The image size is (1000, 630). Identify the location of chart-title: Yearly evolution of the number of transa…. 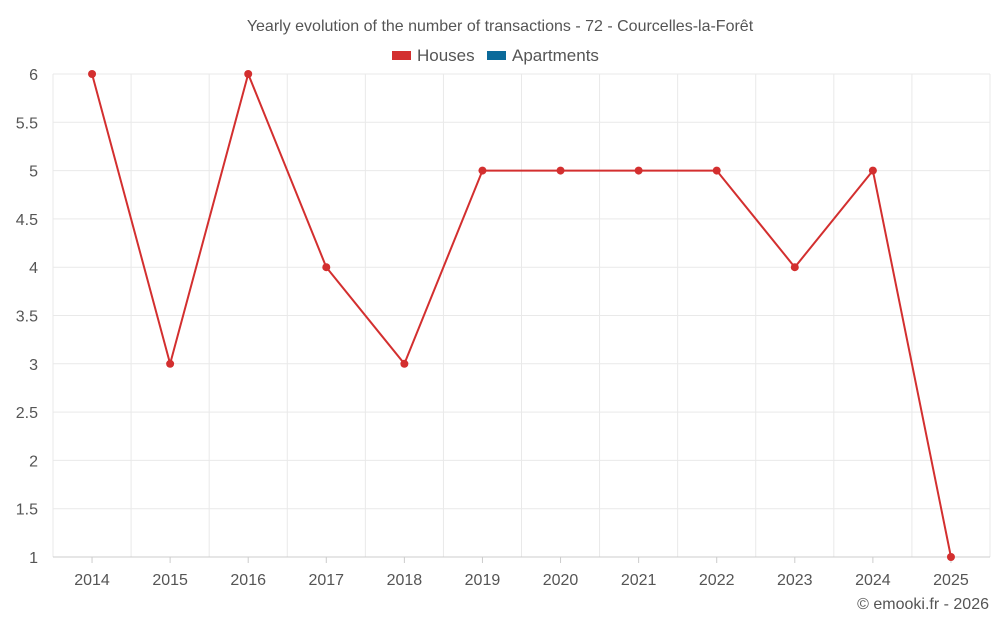
(500, 26).